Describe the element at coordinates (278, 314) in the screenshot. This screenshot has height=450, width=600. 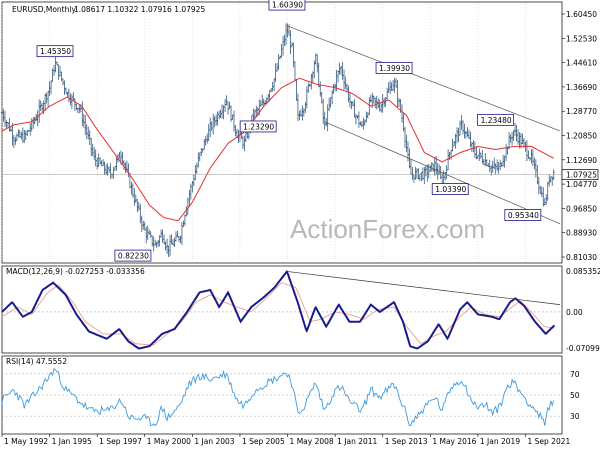
I see `macd-signal-line` at that location.